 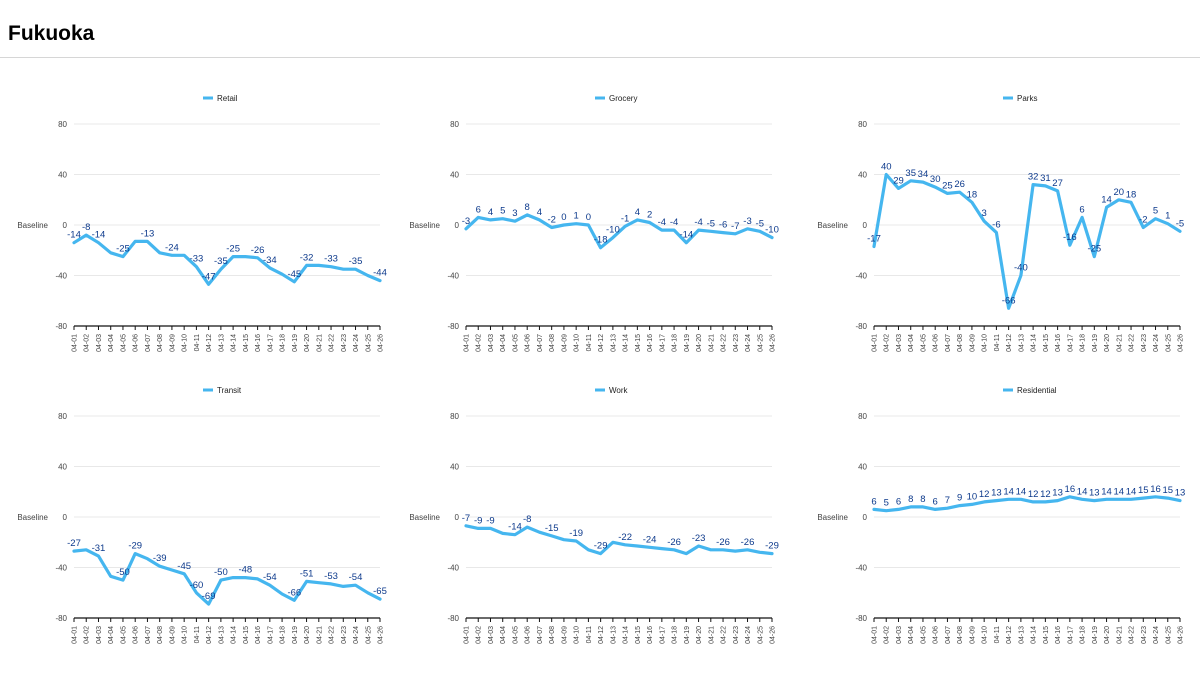 What do you see at coordinates (123, 249) in the screenshot?
I see `data-label: -25` at bounding box center [123, 249].